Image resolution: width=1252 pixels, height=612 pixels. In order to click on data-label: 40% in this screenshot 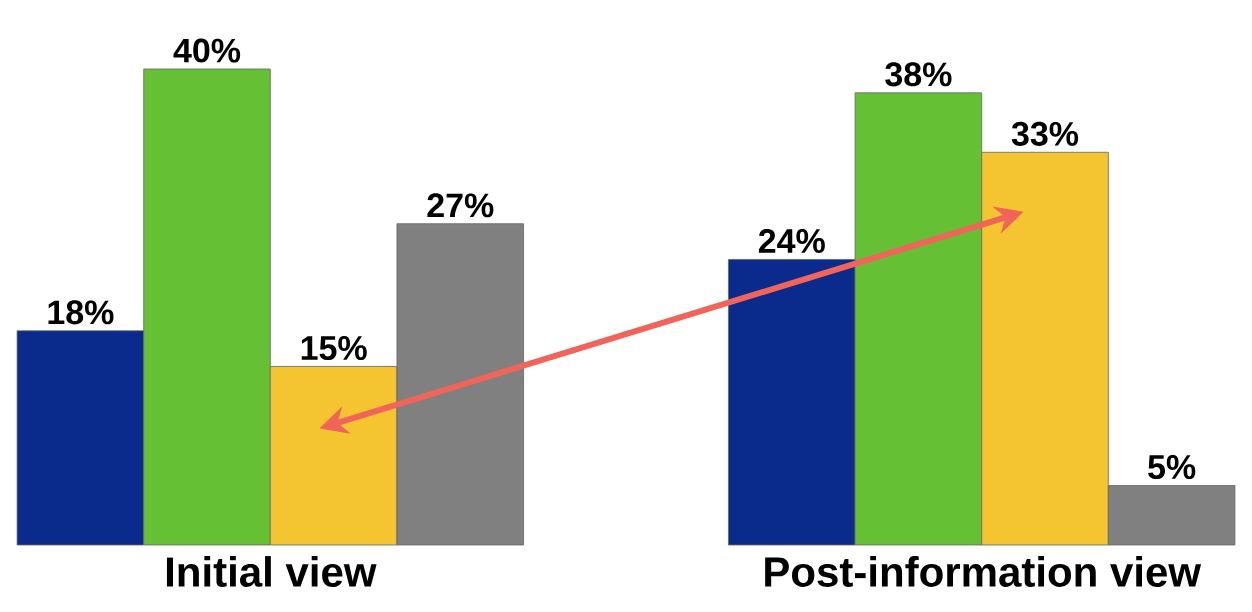, I will do `click(207, 50)`.